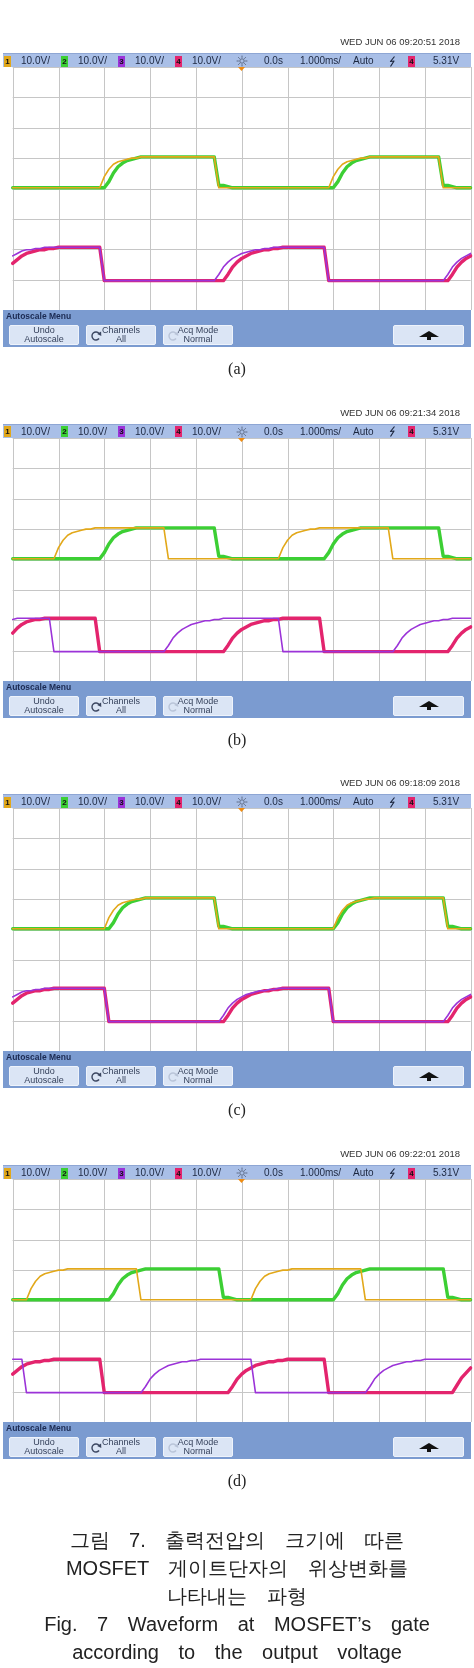 The width and height of the screenshot is (474, 1668). Describe the element at coordinates (400, 1154) in the screenshot. I see `text: WED JUN 06 09:22:01 2018` at that location.